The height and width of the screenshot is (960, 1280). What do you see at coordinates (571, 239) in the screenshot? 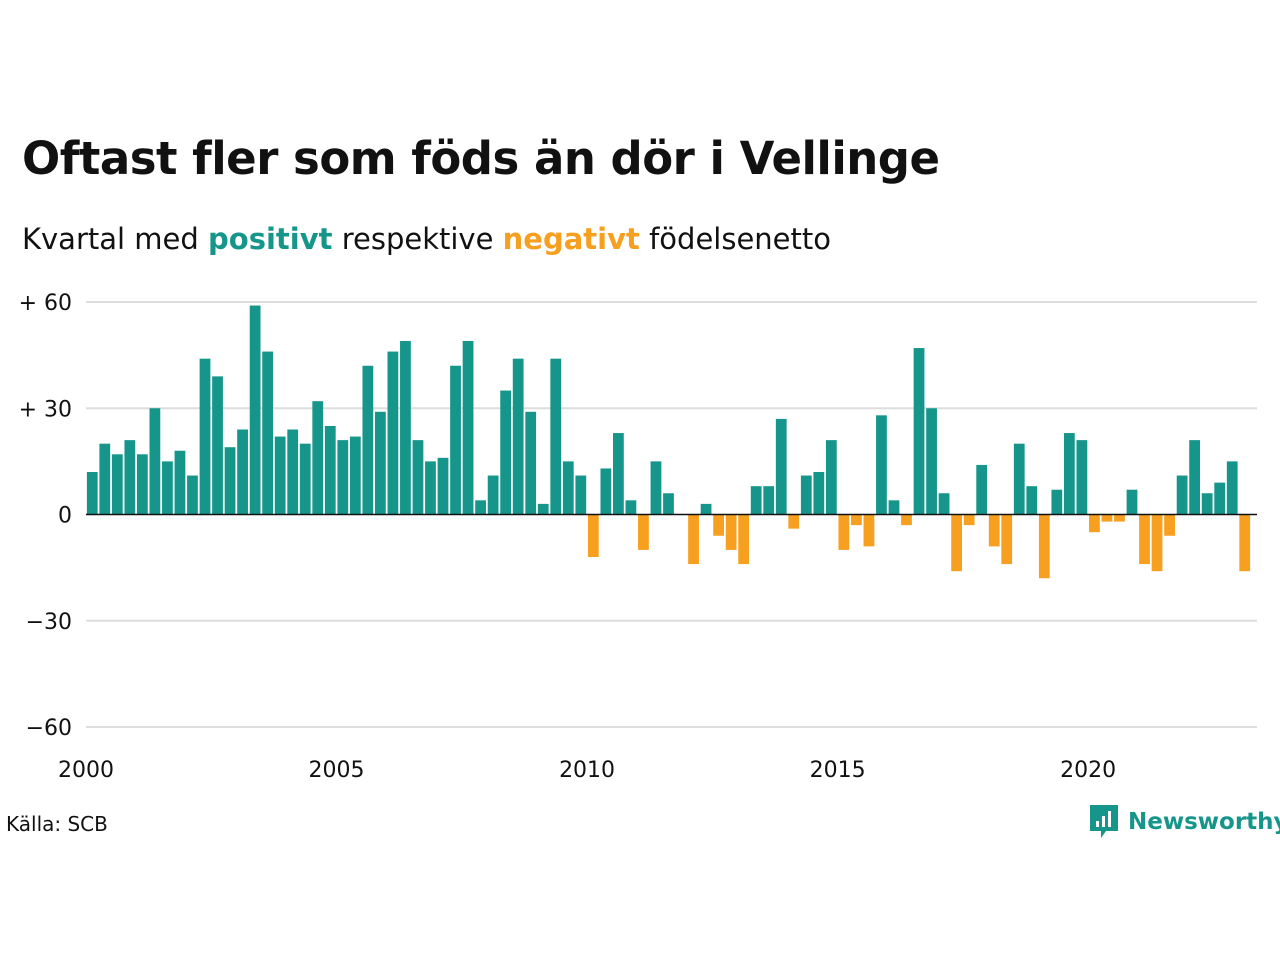
I see `subtitle-negative: negativt` at bounding box center [571, 239].